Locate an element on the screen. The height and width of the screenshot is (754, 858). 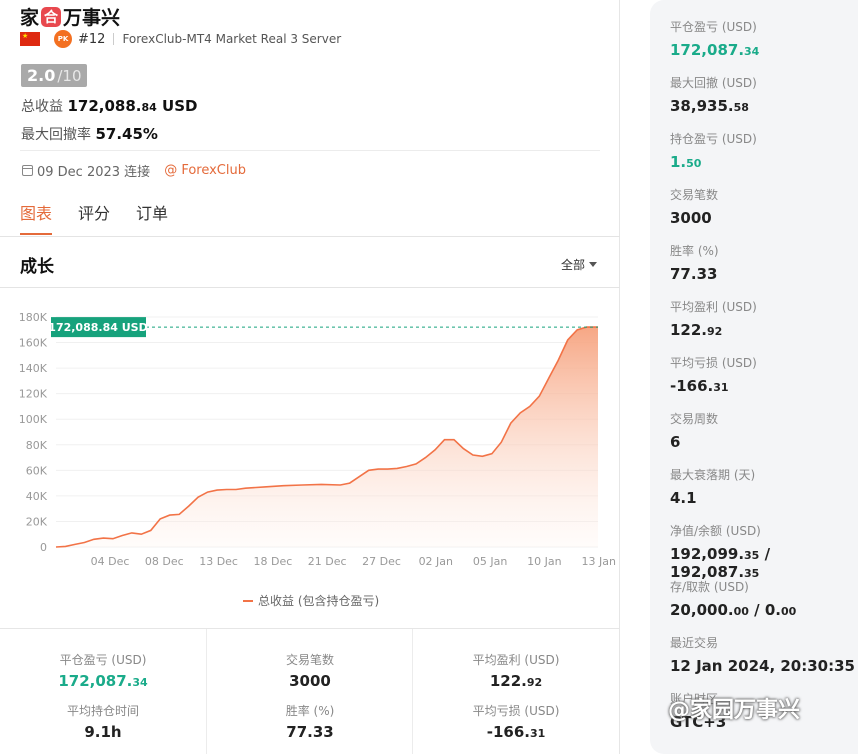
rank-label: #12 is located at coordinates (92, 39).